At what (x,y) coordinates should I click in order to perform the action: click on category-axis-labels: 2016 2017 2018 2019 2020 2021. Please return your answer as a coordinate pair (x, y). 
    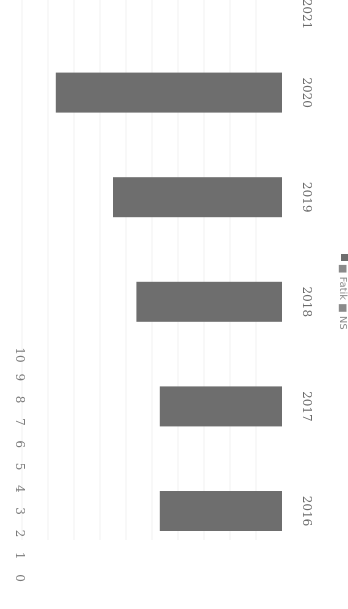
    Looking at the image, I should click on (307, 263).